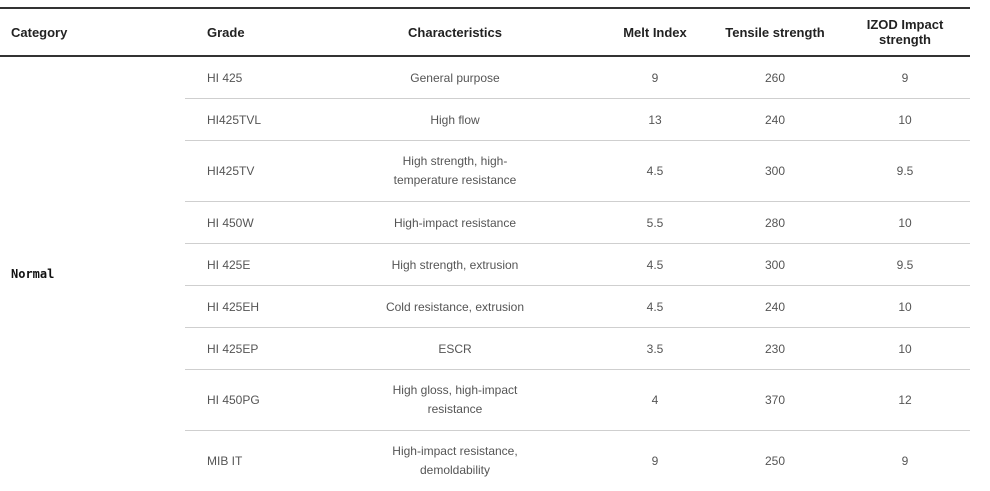 This screenshot has height=491, width=990. Describe the element at coordinates (247, 265) in the screenshot. I see `grade-cell: HI 425E` at that location.